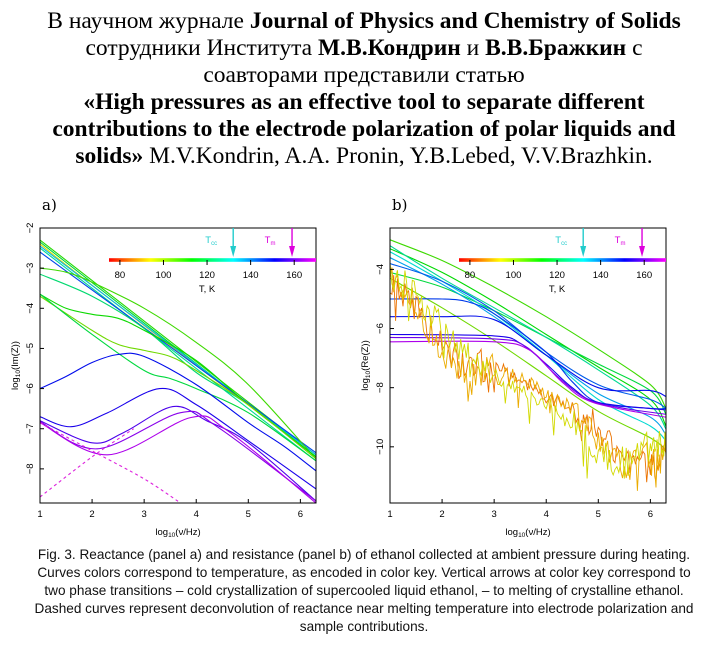 This screenshot has width=728, height=665. Describe the element at coordinates (30, 268) in the screenshot. I see `y-tick-label: −3` at that location.